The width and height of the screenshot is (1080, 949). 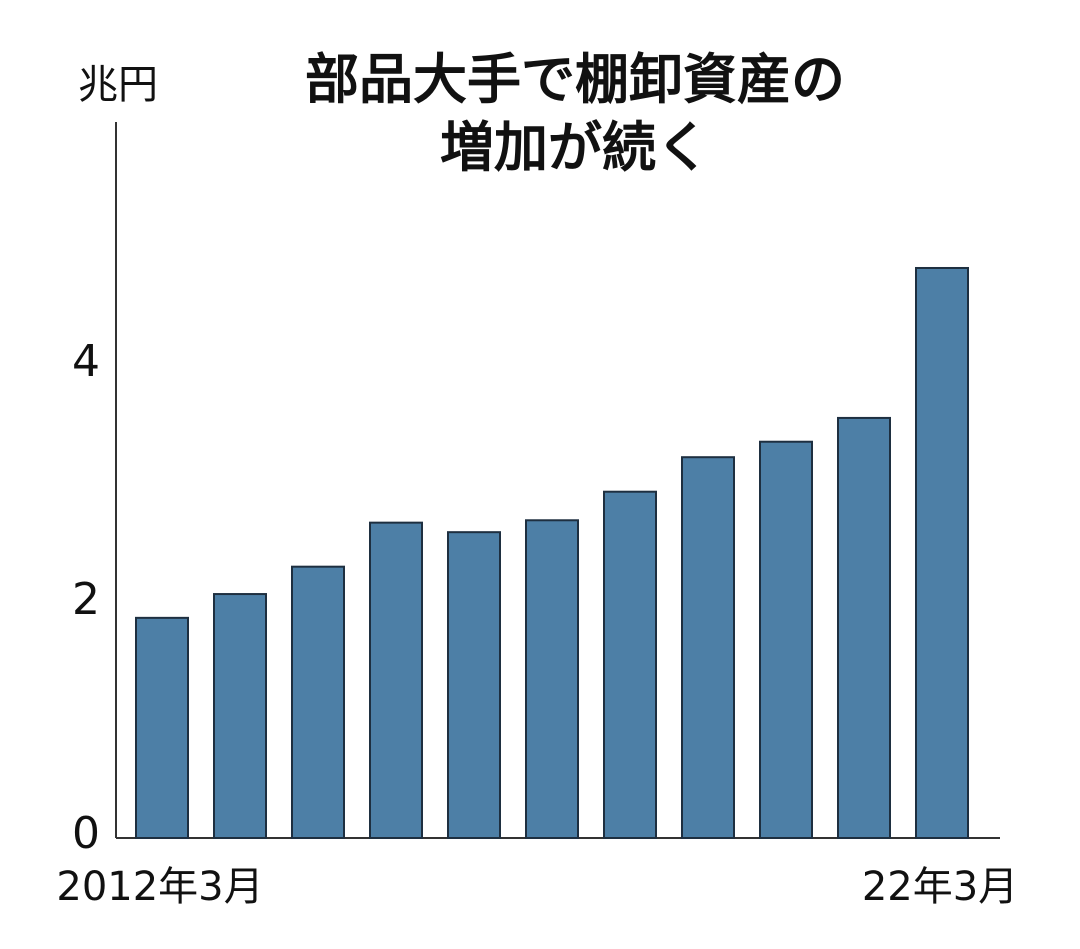 What do you see at coordinates (575, 147) in the screenshot?
I see `chart-title-line-2: 増加が続く` at bounding box center [575, 147].